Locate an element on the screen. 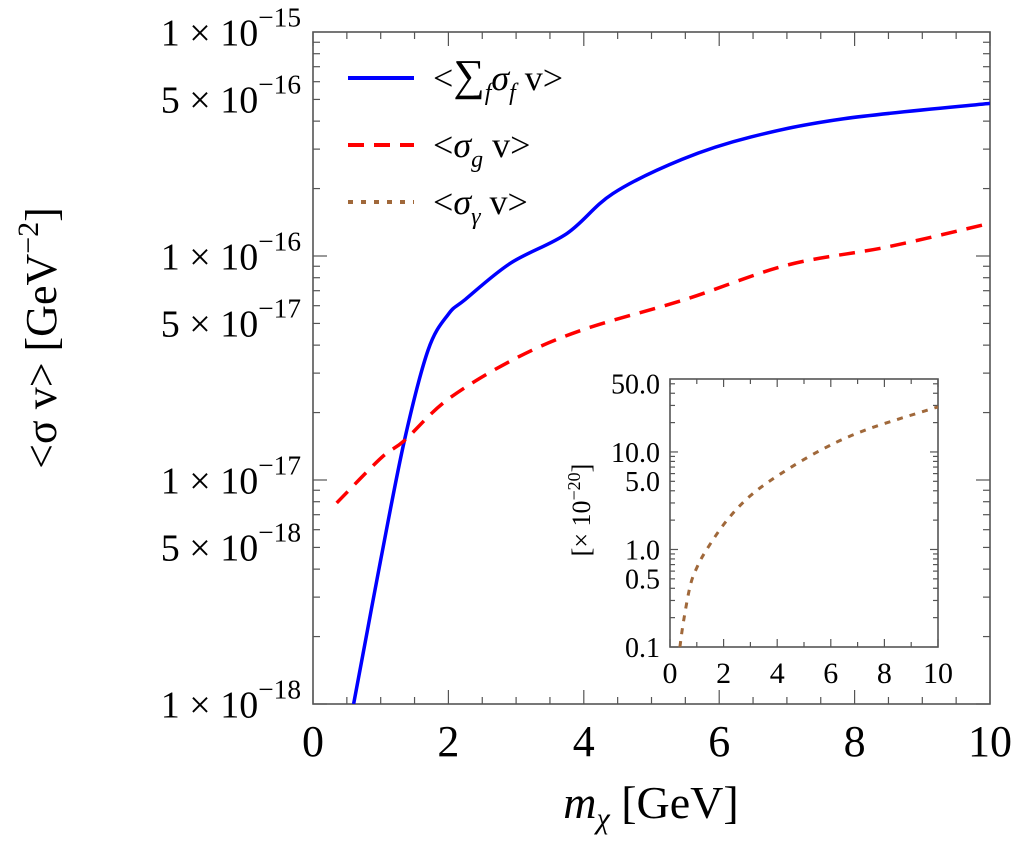 The image size is (1014, 842). y-tick-label: 5 × 10⁻¹⁷ is located at coordinates (231, 320).